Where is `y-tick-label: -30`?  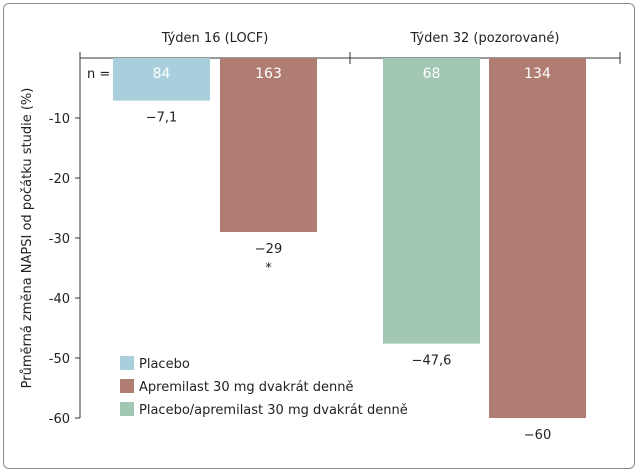
y-tick-label: -30 is located at coordinates (59, 239).